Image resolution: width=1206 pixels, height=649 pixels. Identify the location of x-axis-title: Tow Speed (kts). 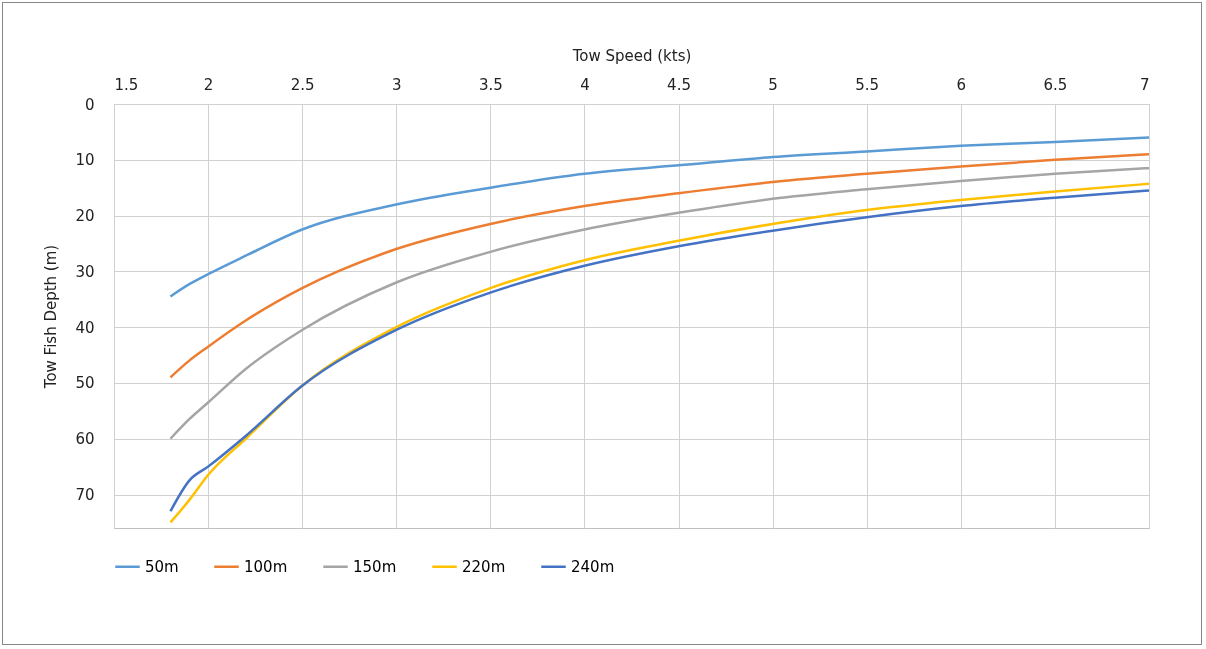
(631, 55).